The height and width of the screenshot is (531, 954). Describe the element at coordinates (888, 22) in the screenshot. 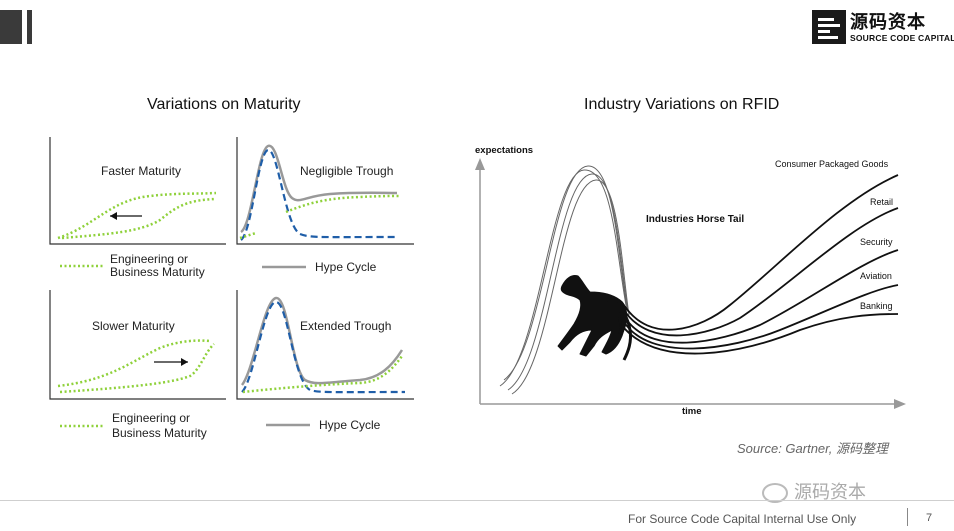

I see `brand-name-cn: 源码资本` at that location.